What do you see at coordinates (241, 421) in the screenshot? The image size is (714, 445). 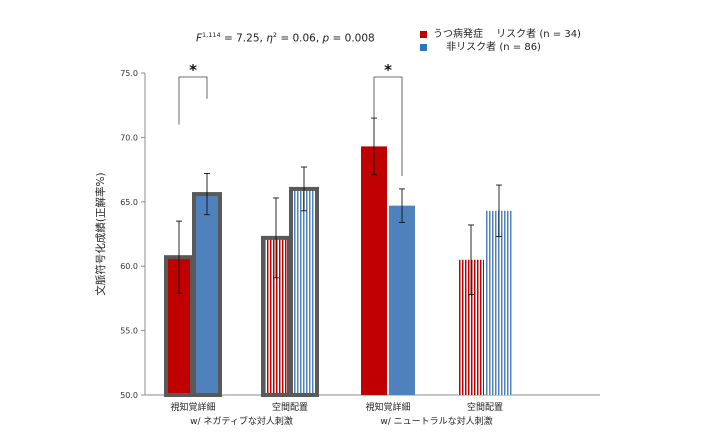 I see `x-group-label: w/ ネガティブな対人刺激` at bounding box center [241, 421].